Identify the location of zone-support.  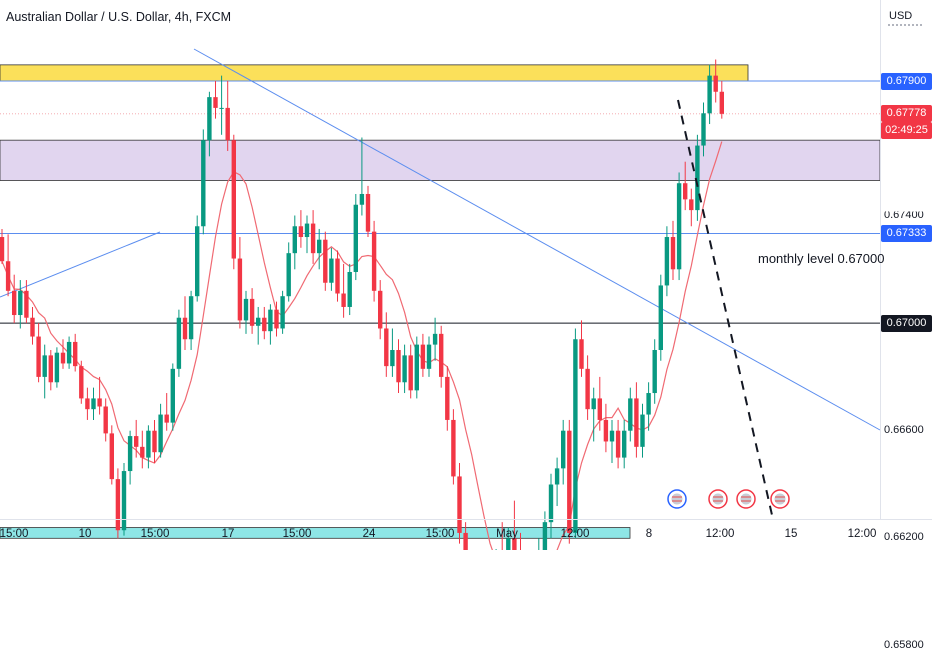
(315, 533).